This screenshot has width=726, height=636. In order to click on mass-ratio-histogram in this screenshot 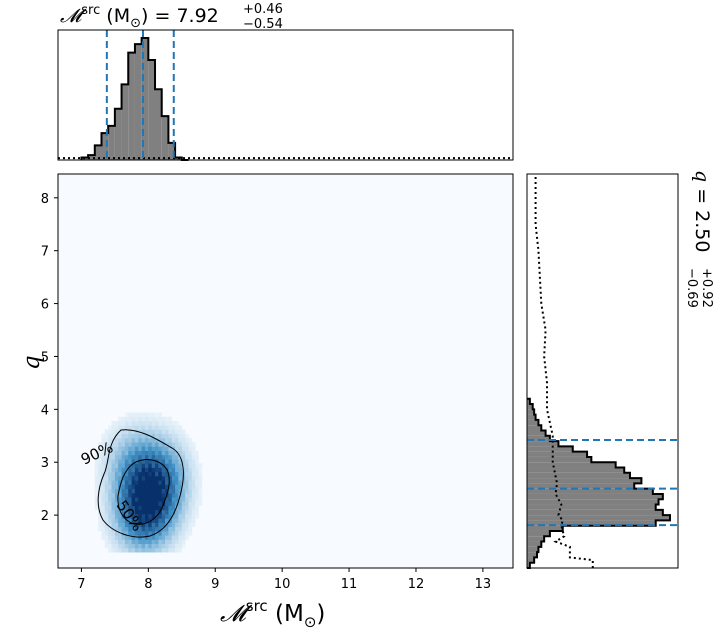, I will do `click(602, 371)`.